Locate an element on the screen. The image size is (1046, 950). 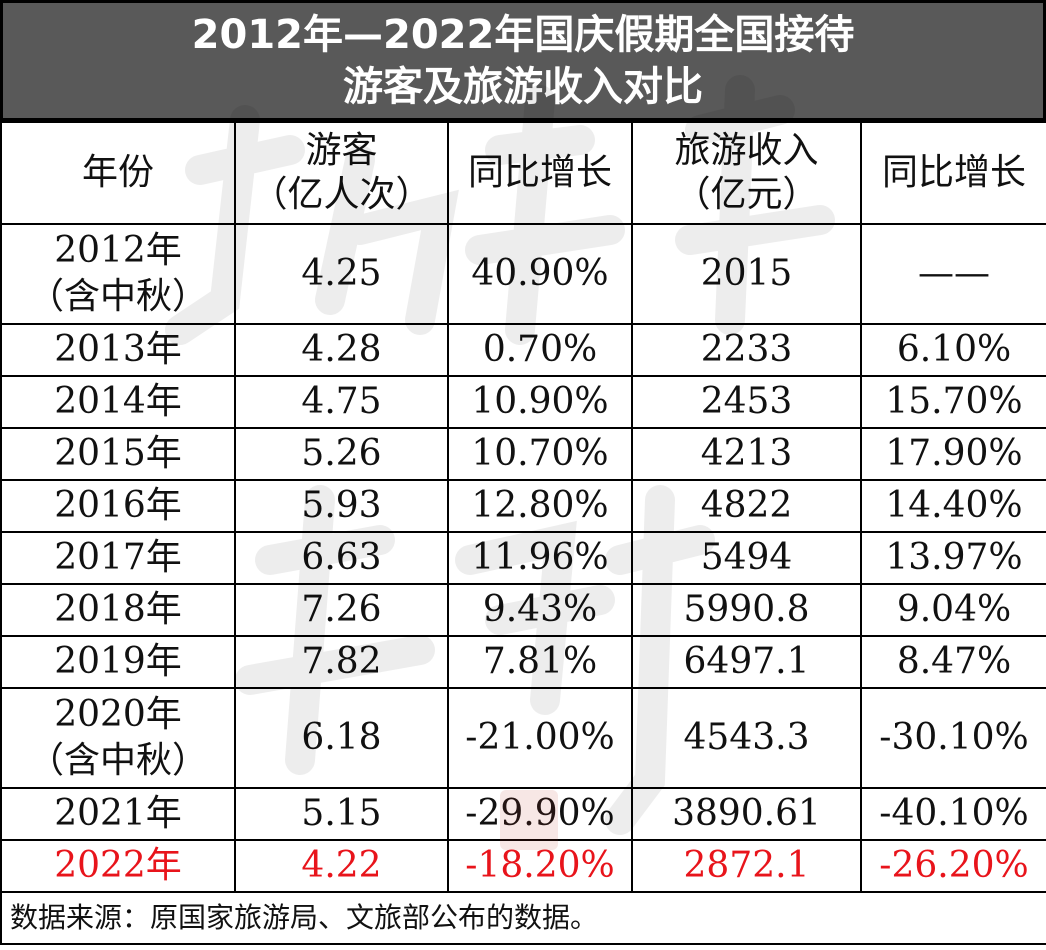
header-tourists-line1: 游客 is located at coordinates (341, 150).